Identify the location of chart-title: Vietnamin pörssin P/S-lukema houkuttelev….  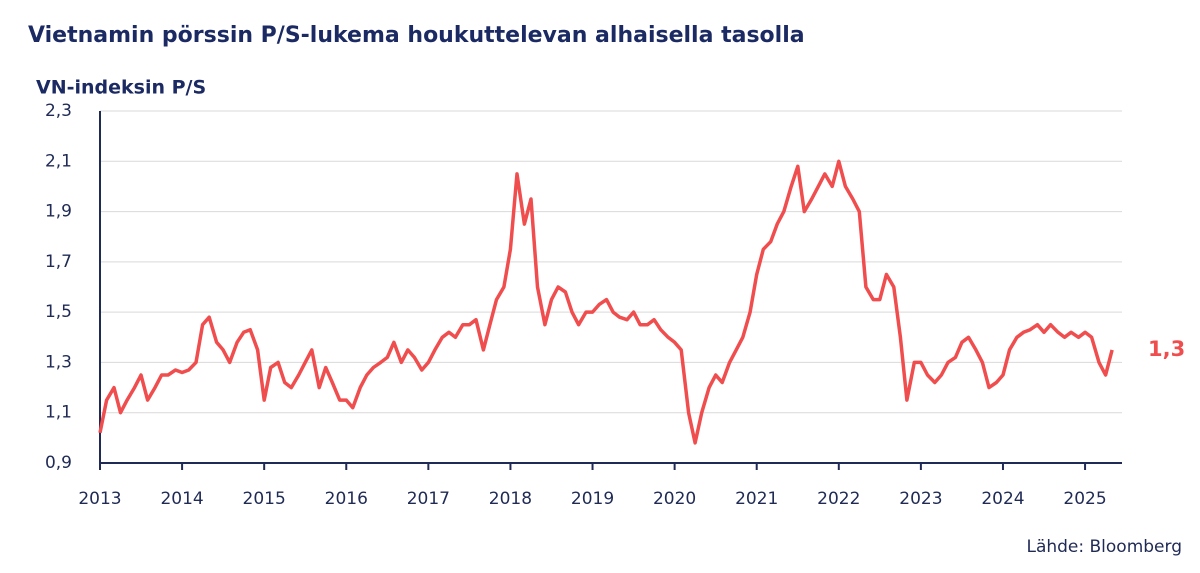
(416, 35).